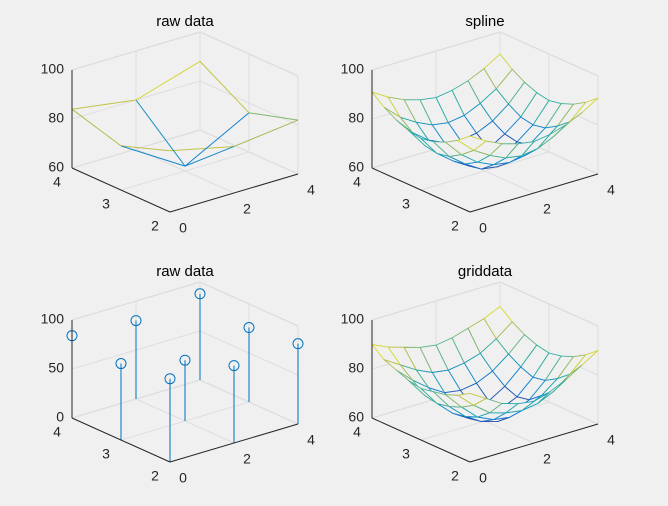 This screenshot has height=506, width=668. Describe the element at coordinates (484, 21) in the screenshot. I see `chart-title: spline` at that location.